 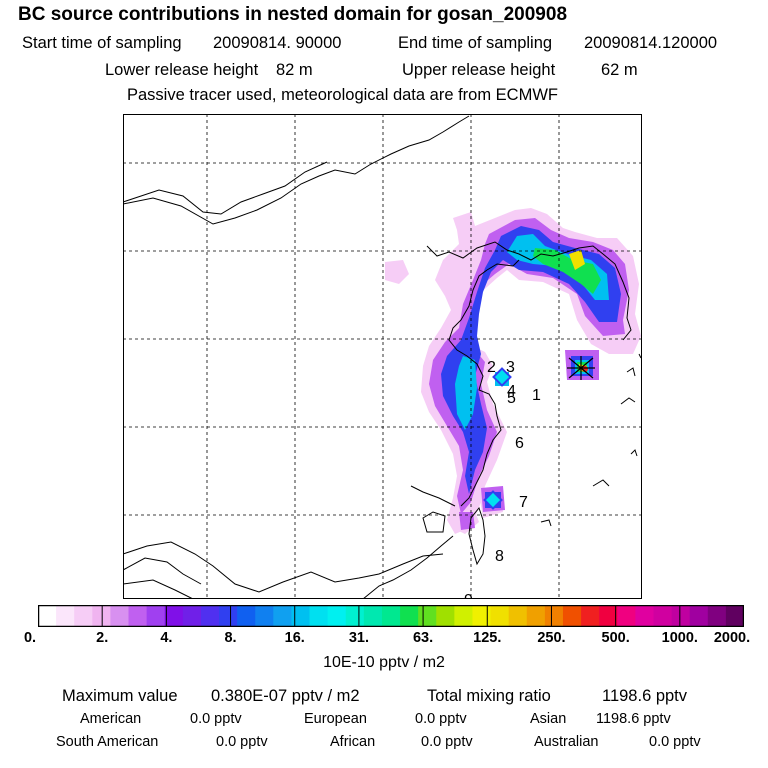 I want to click on upper-height-label: Upper release height, so click(x=479, y=70).